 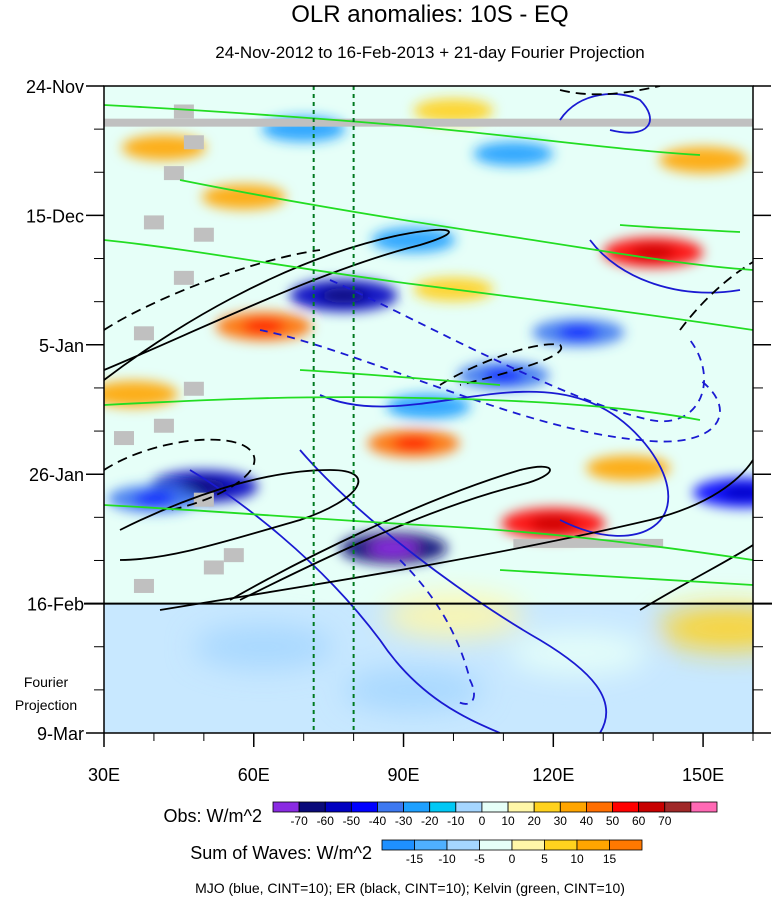 I want to click on obs-colorbar-tick-5: -20, so click(x=430, y=821).